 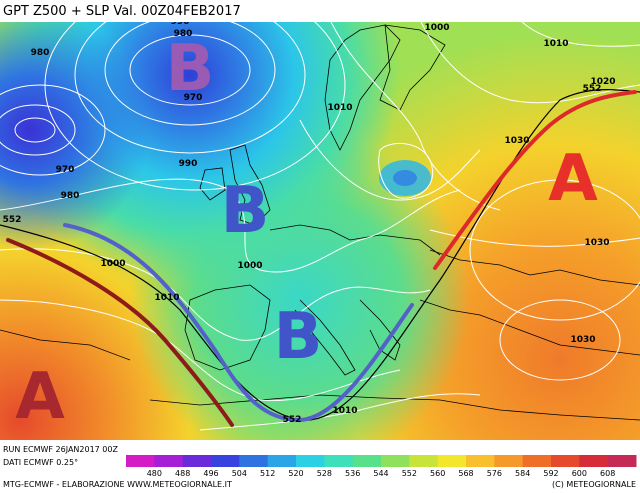 What do you see at coordinates (324, 473) in the screenshot?
I see `legend-tick-label: 528` at bounding box center [324, 473].